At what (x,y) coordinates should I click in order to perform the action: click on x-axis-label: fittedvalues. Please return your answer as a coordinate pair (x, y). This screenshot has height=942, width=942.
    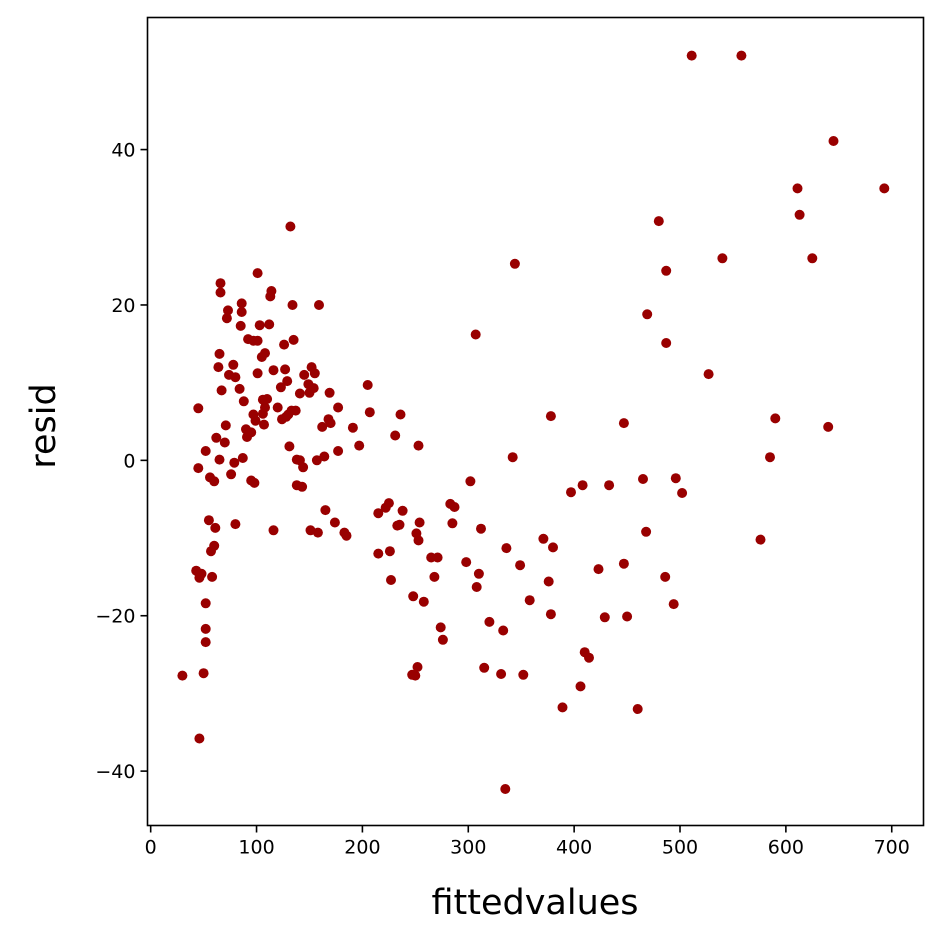
    Looking at the image, I should click on (534, 903).